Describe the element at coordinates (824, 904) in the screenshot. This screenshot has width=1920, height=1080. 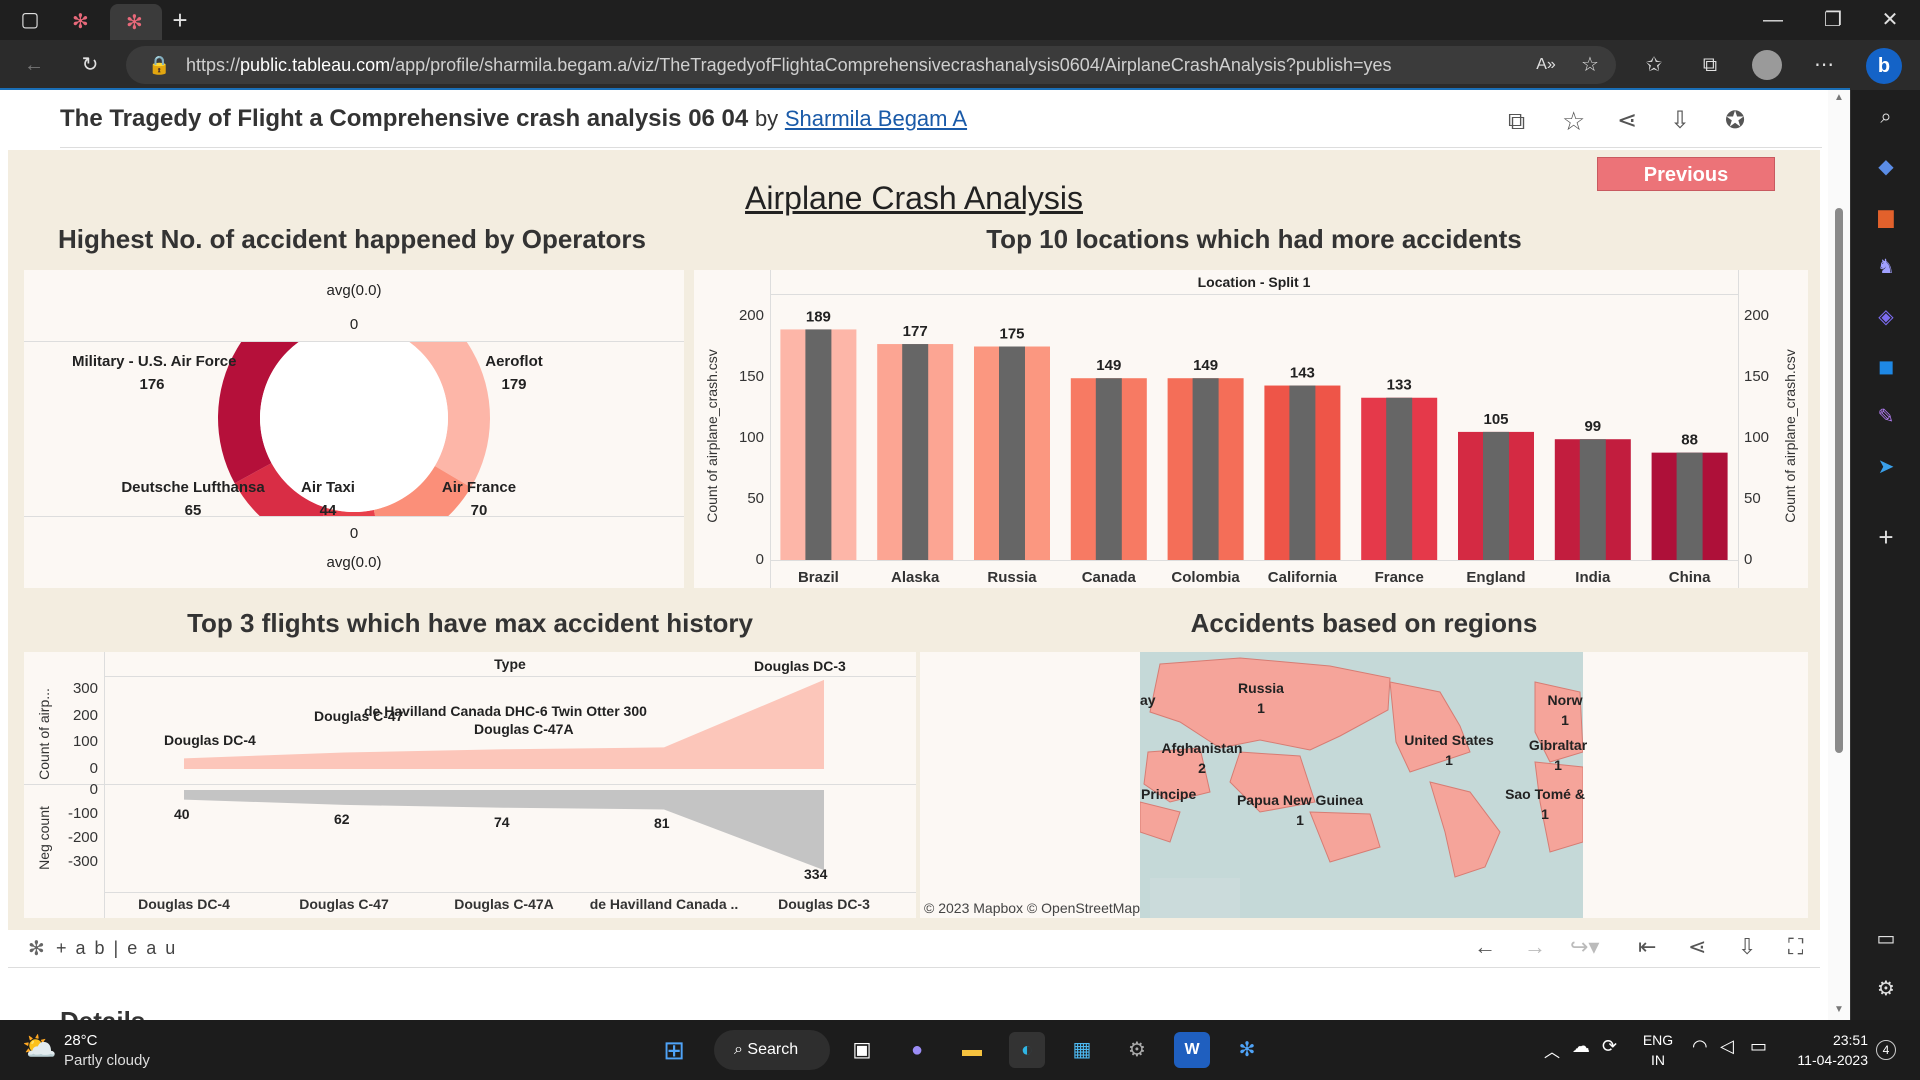
I see `area-category-label: Douglas DC-3` at that location.